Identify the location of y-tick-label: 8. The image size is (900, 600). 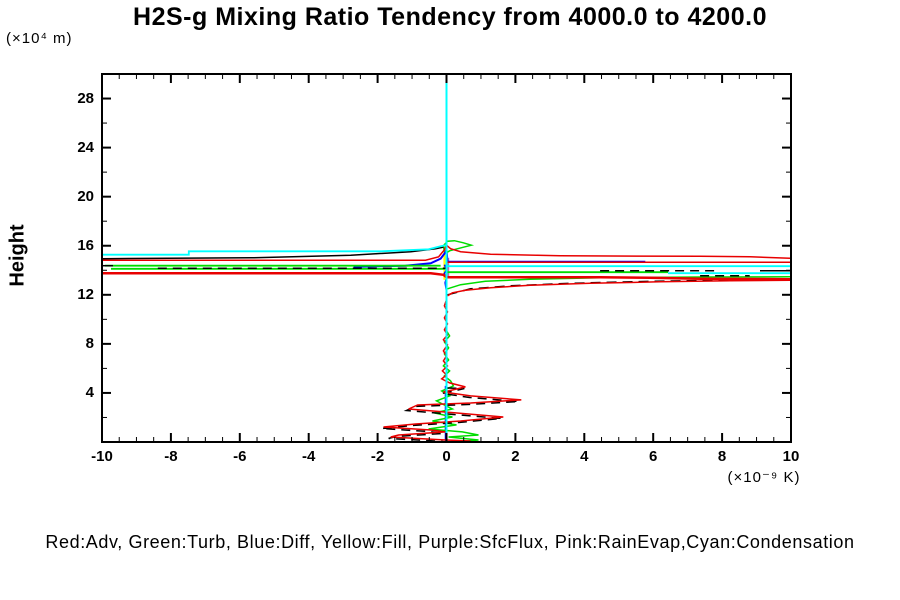
(89, 343).